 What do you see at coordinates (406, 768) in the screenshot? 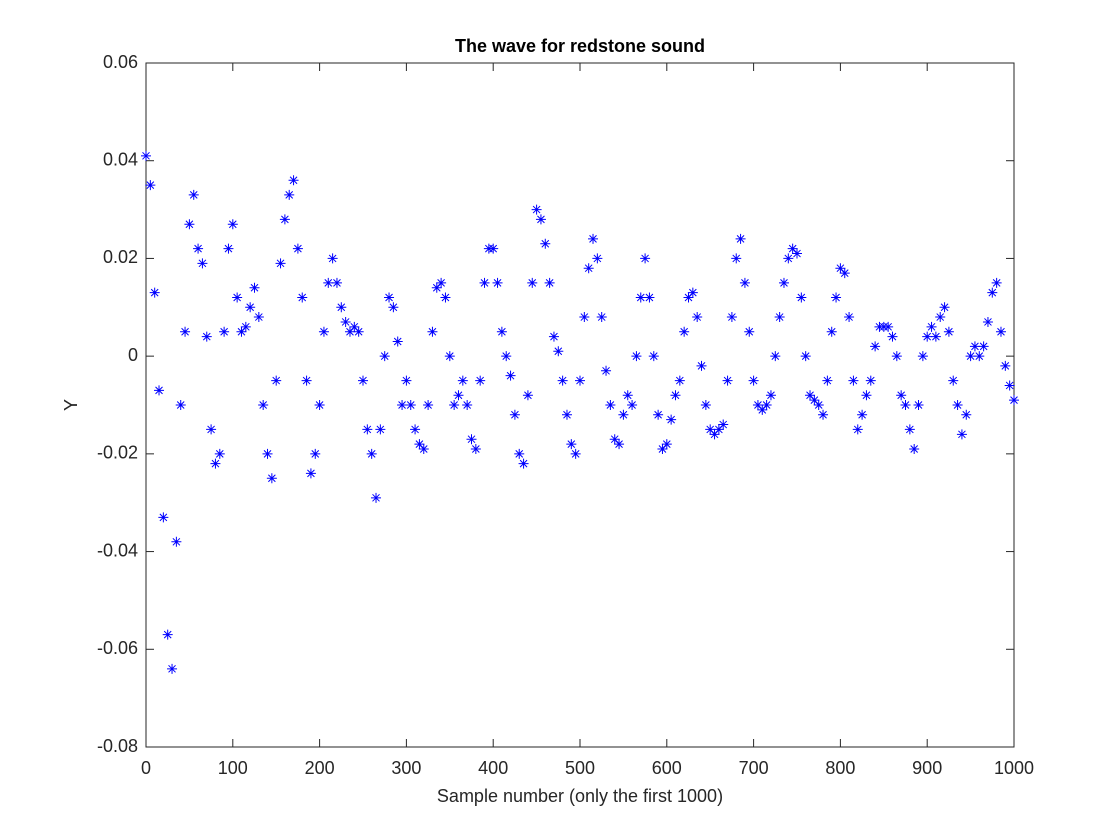
I see `x-tick-label: 300` at bounding box center [406, 768].